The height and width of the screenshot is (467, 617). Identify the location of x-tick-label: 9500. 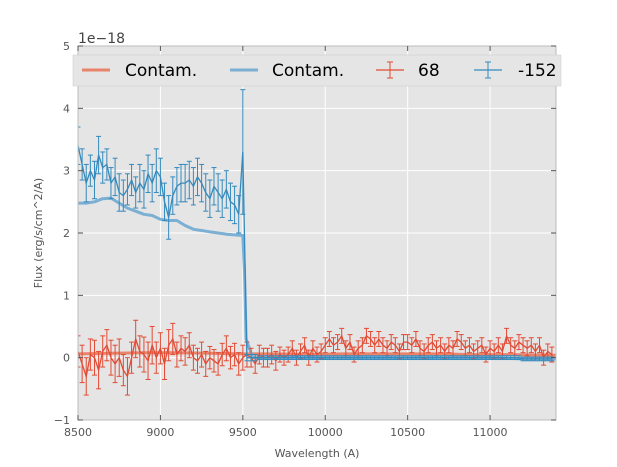
(243, 432).